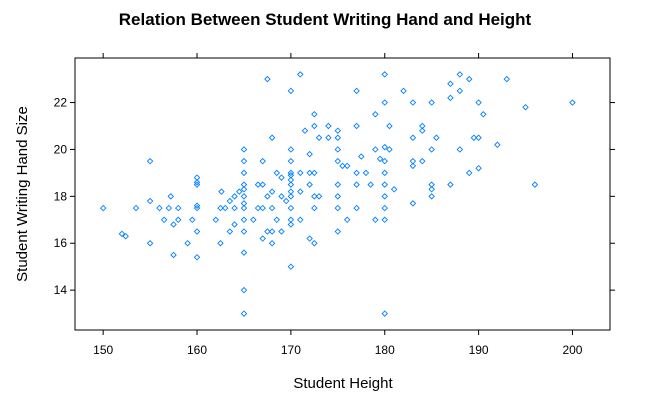 The height and width of the screenshot is (417, 650). Describe the element at coordinates (61, 103) in the screenshot. I see `y-tick-label: 22` at that location.